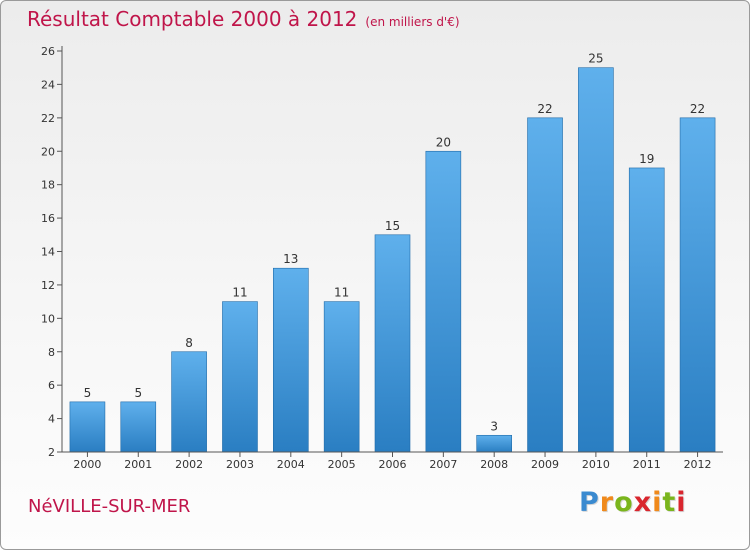  I want to click on y-tick-label: 14, so click(48, 252).